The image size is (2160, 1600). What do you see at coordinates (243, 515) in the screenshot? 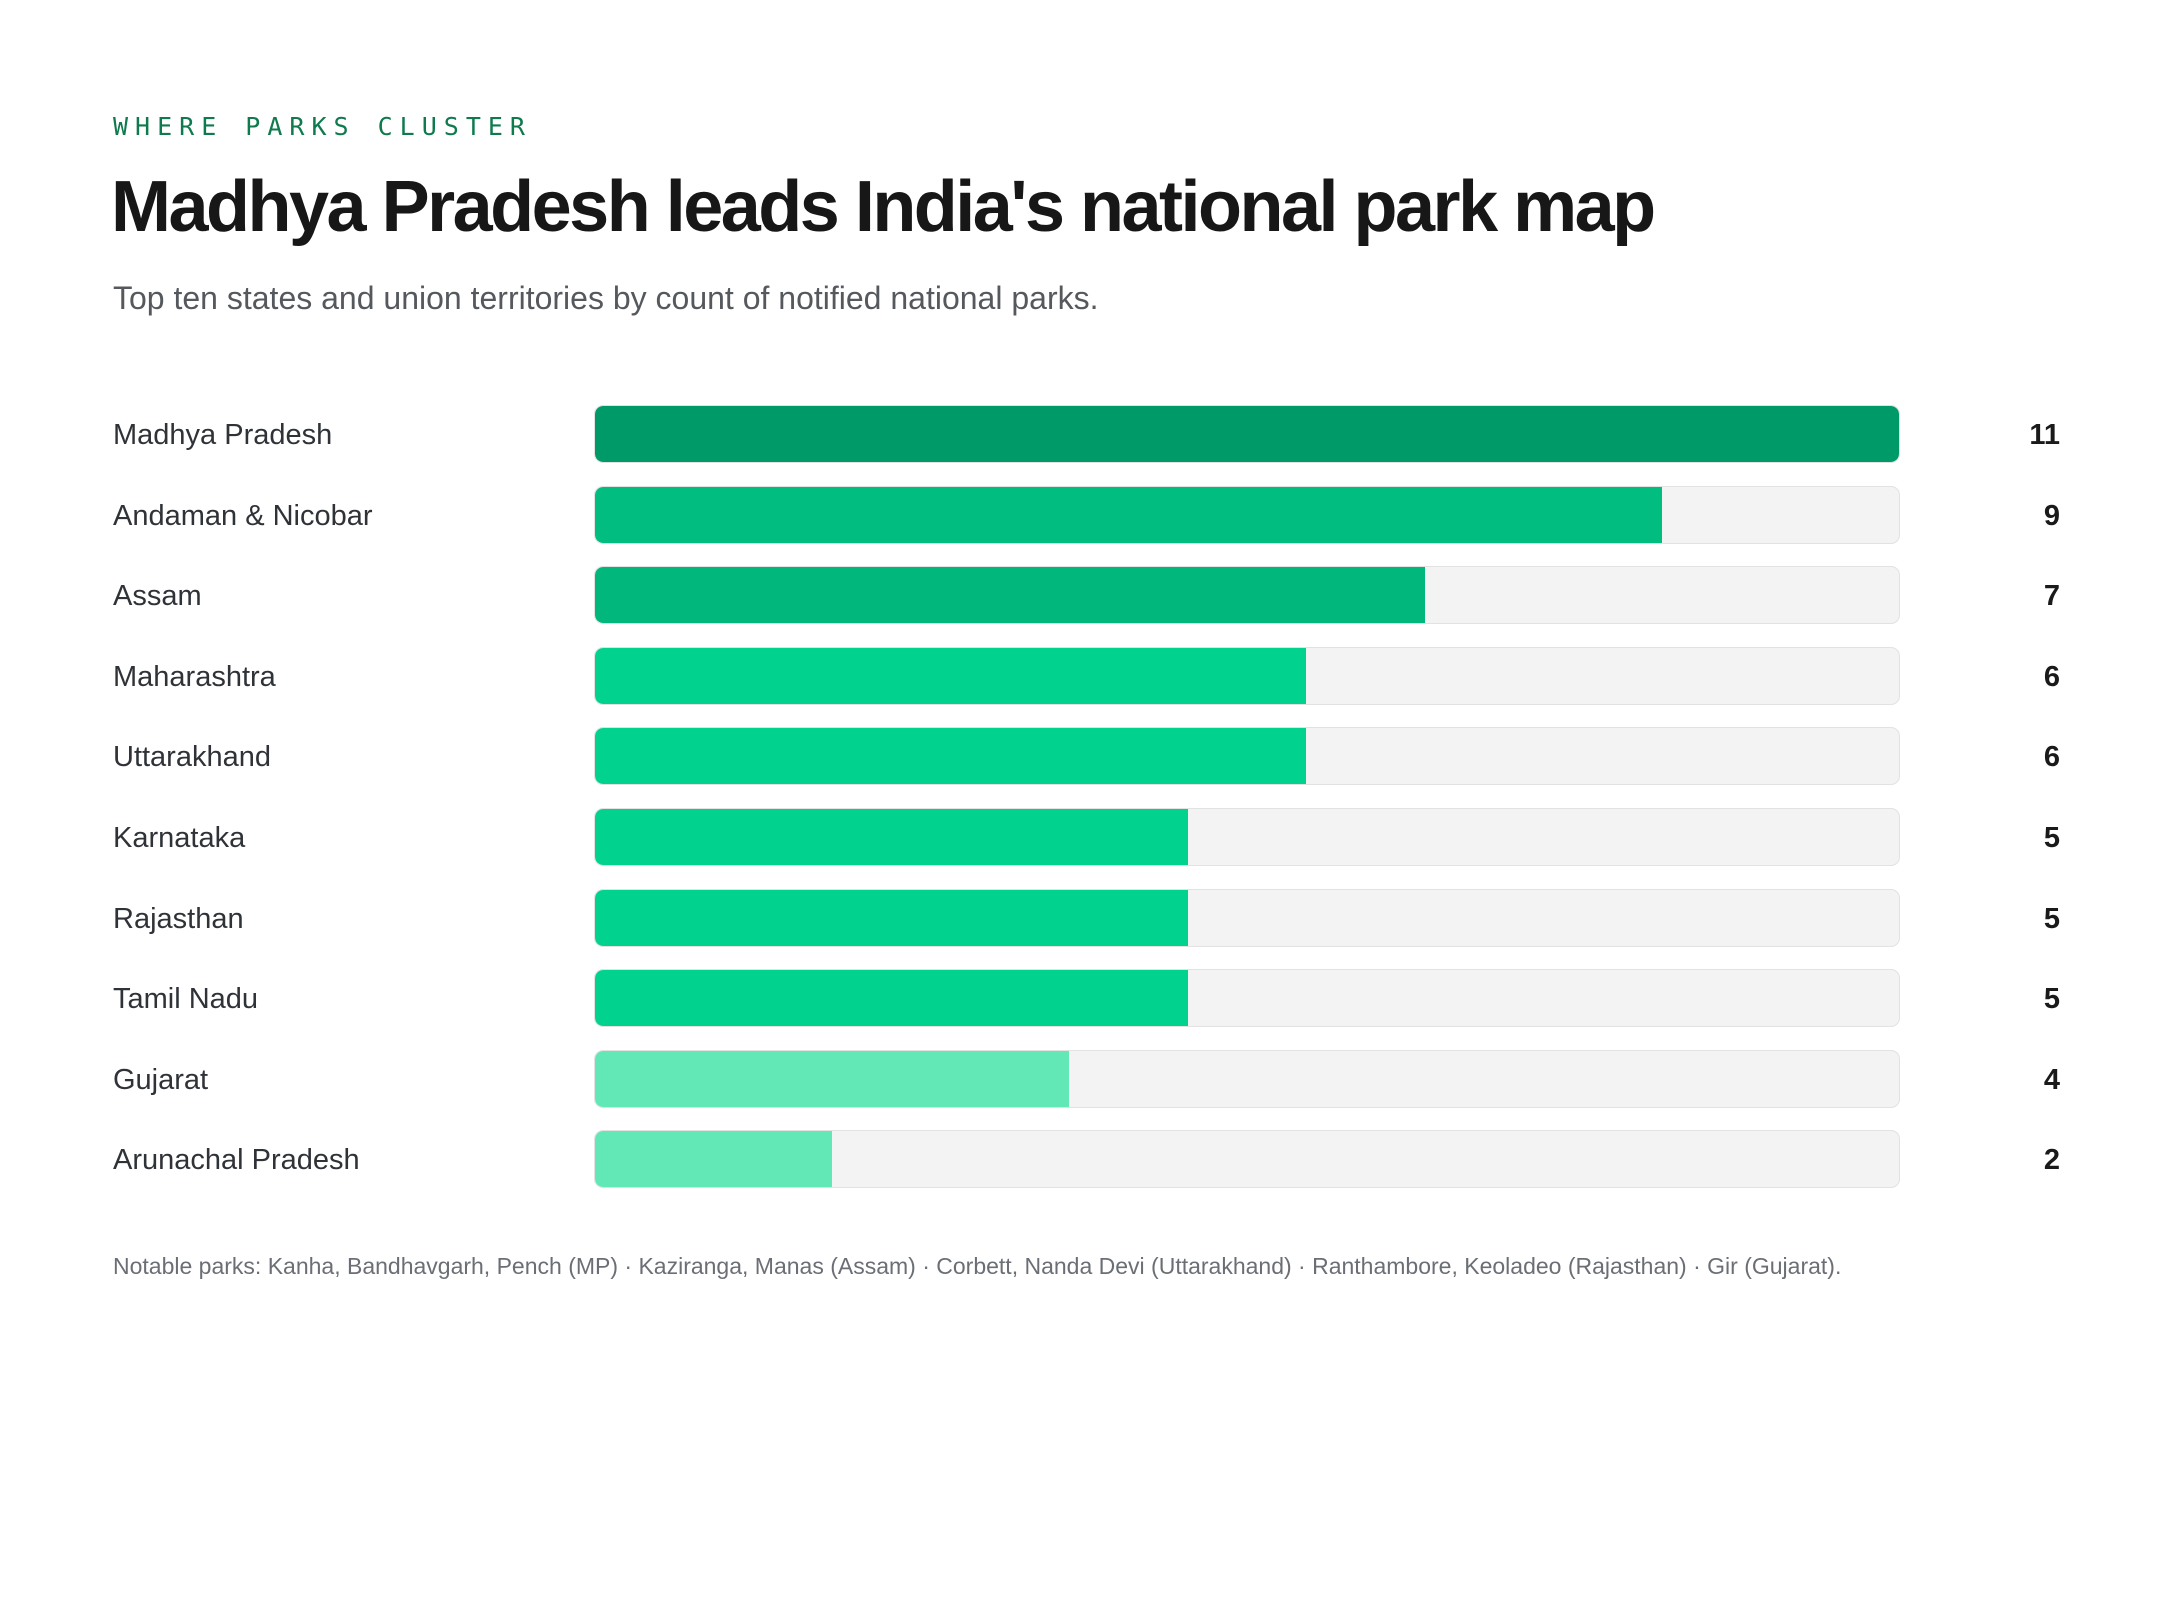
I see `bar-label: Andaman & Nicobar` at bounding box center [243, 515].